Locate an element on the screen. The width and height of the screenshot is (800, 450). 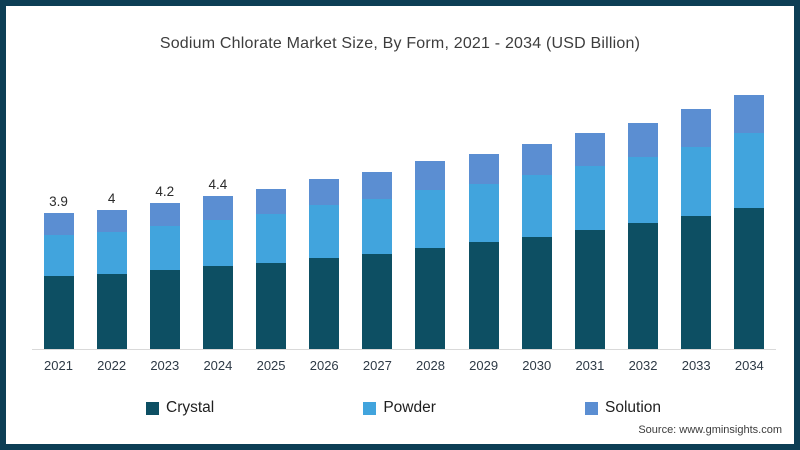
stacked-bar-2023 is located at coordinates (164, 275).